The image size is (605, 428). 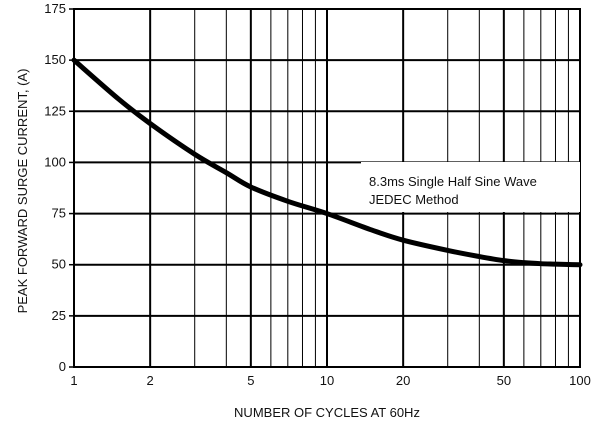 What do you see at coordinates (73, 380) in the screenshot?
I see `x-tick-label: 1` at bounding box center [73, 380].